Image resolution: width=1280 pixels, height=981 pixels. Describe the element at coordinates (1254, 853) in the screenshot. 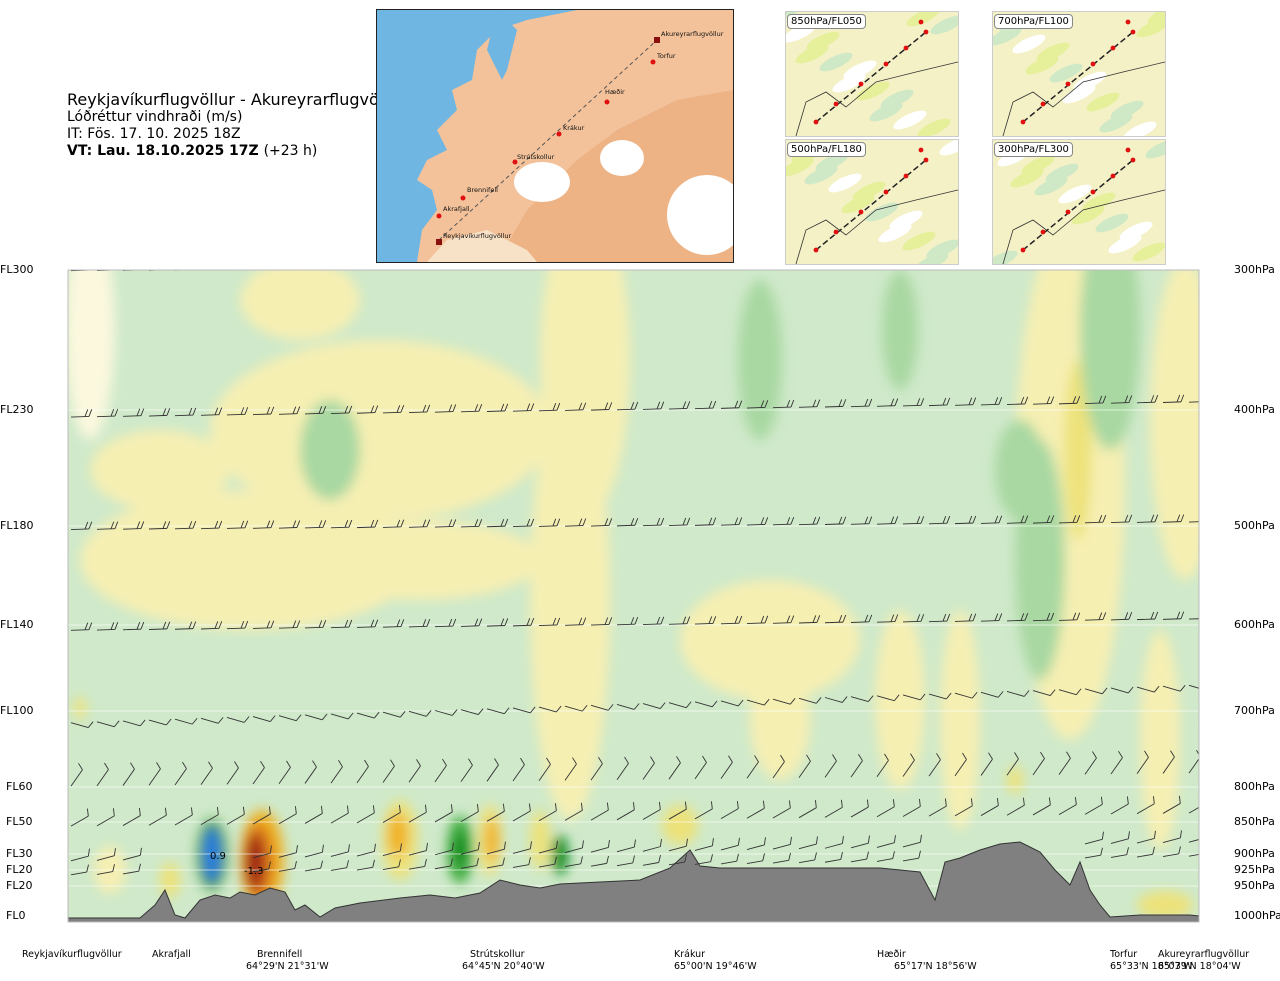

I see `pressure-level-label: 900hPa` at that location.